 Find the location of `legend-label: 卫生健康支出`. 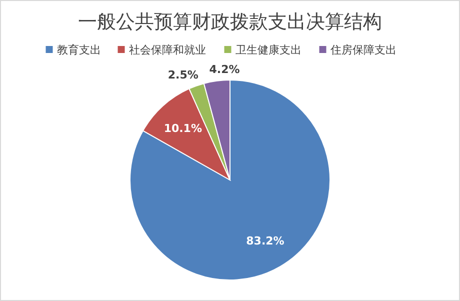

legend-label: 卫生健康支出 is located at coordinates (268, 50).